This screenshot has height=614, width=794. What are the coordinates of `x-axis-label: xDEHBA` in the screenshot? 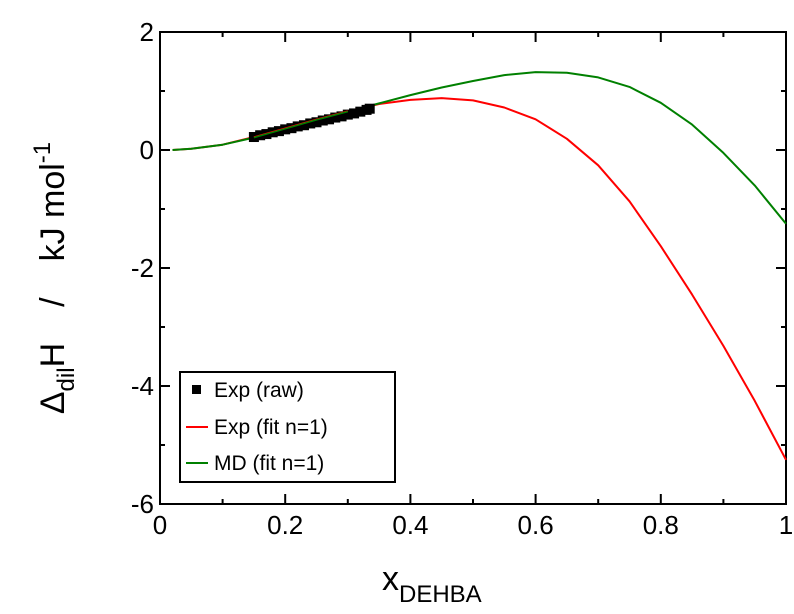 It's located at (432, 584).